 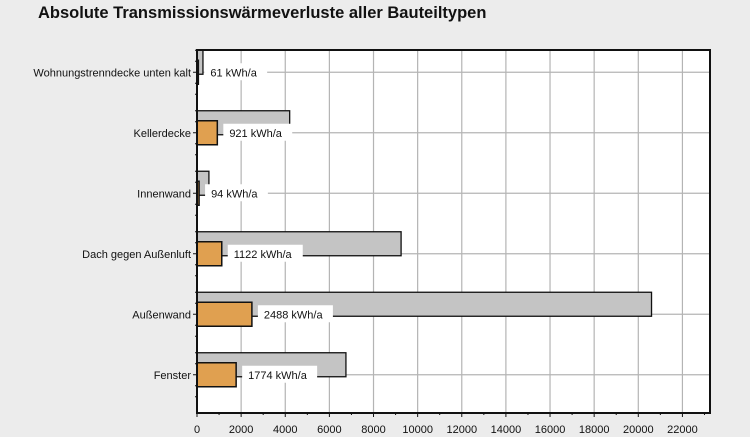 I want to click on x-tick-label: 10000, so click(x=417, y=430).